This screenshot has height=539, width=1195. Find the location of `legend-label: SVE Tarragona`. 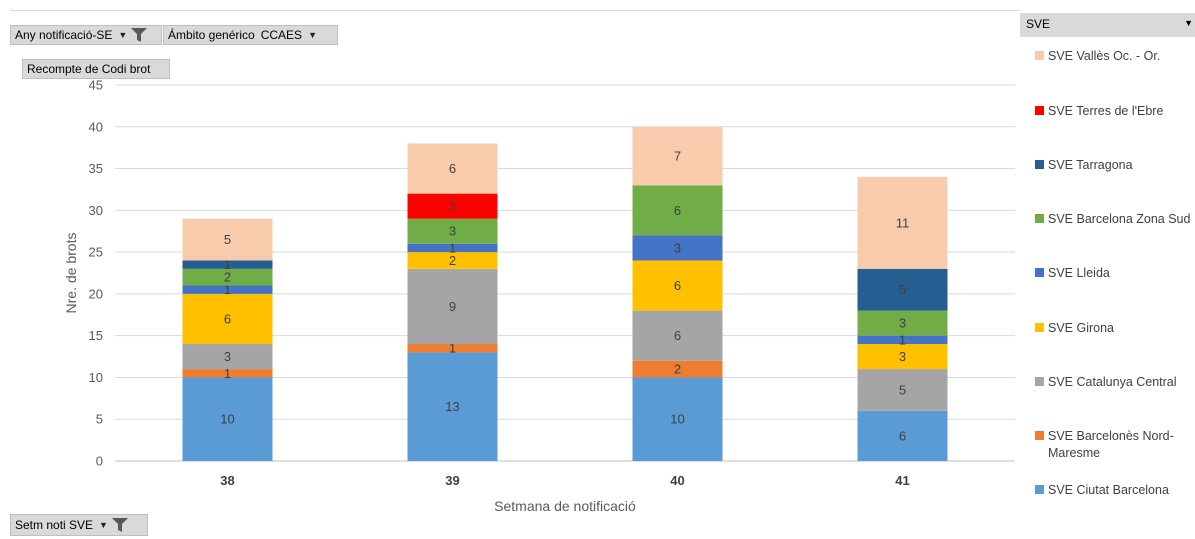

legend-label: SVE Tarragona is located at coordinates (1090, 165).